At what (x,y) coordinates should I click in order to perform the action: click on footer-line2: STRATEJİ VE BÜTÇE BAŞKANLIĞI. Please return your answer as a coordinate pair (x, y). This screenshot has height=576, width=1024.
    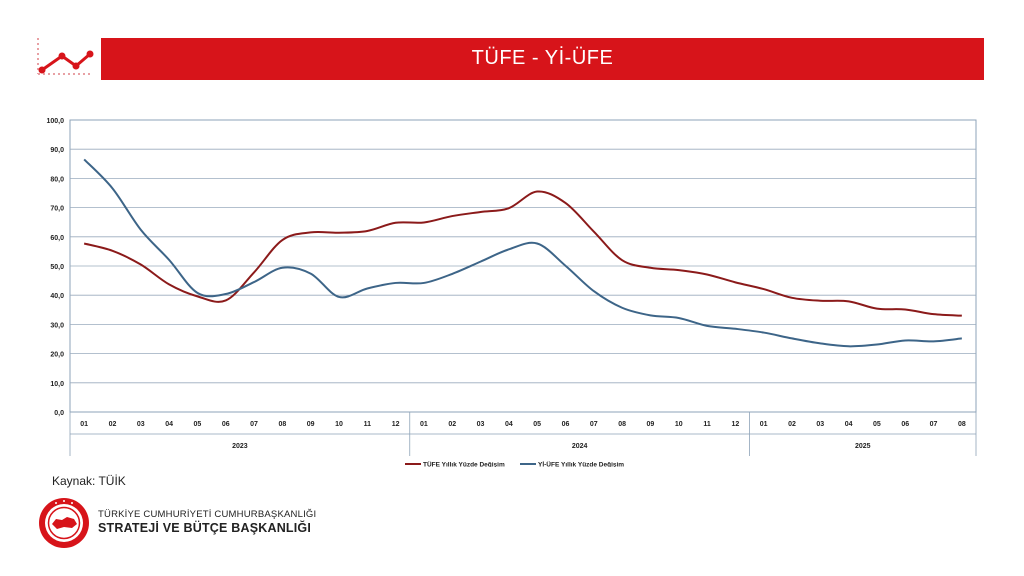
    Looking at the image, I should click on (205, 528).